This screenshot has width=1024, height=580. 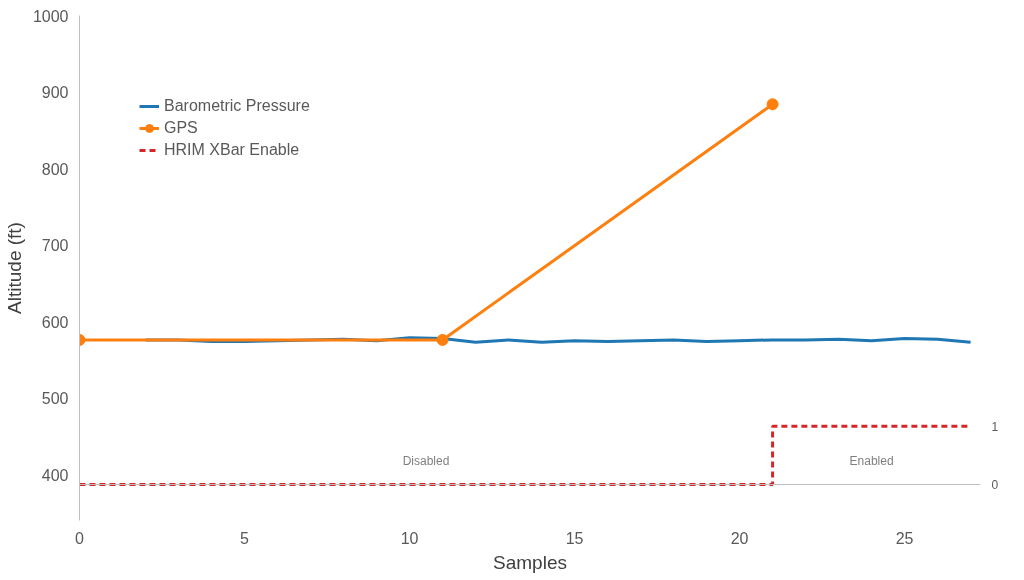 What do you see at coordinates (995, 426) in the screenshot?
I see `y2-tick-label: 1` at bounding box center [995, 426].